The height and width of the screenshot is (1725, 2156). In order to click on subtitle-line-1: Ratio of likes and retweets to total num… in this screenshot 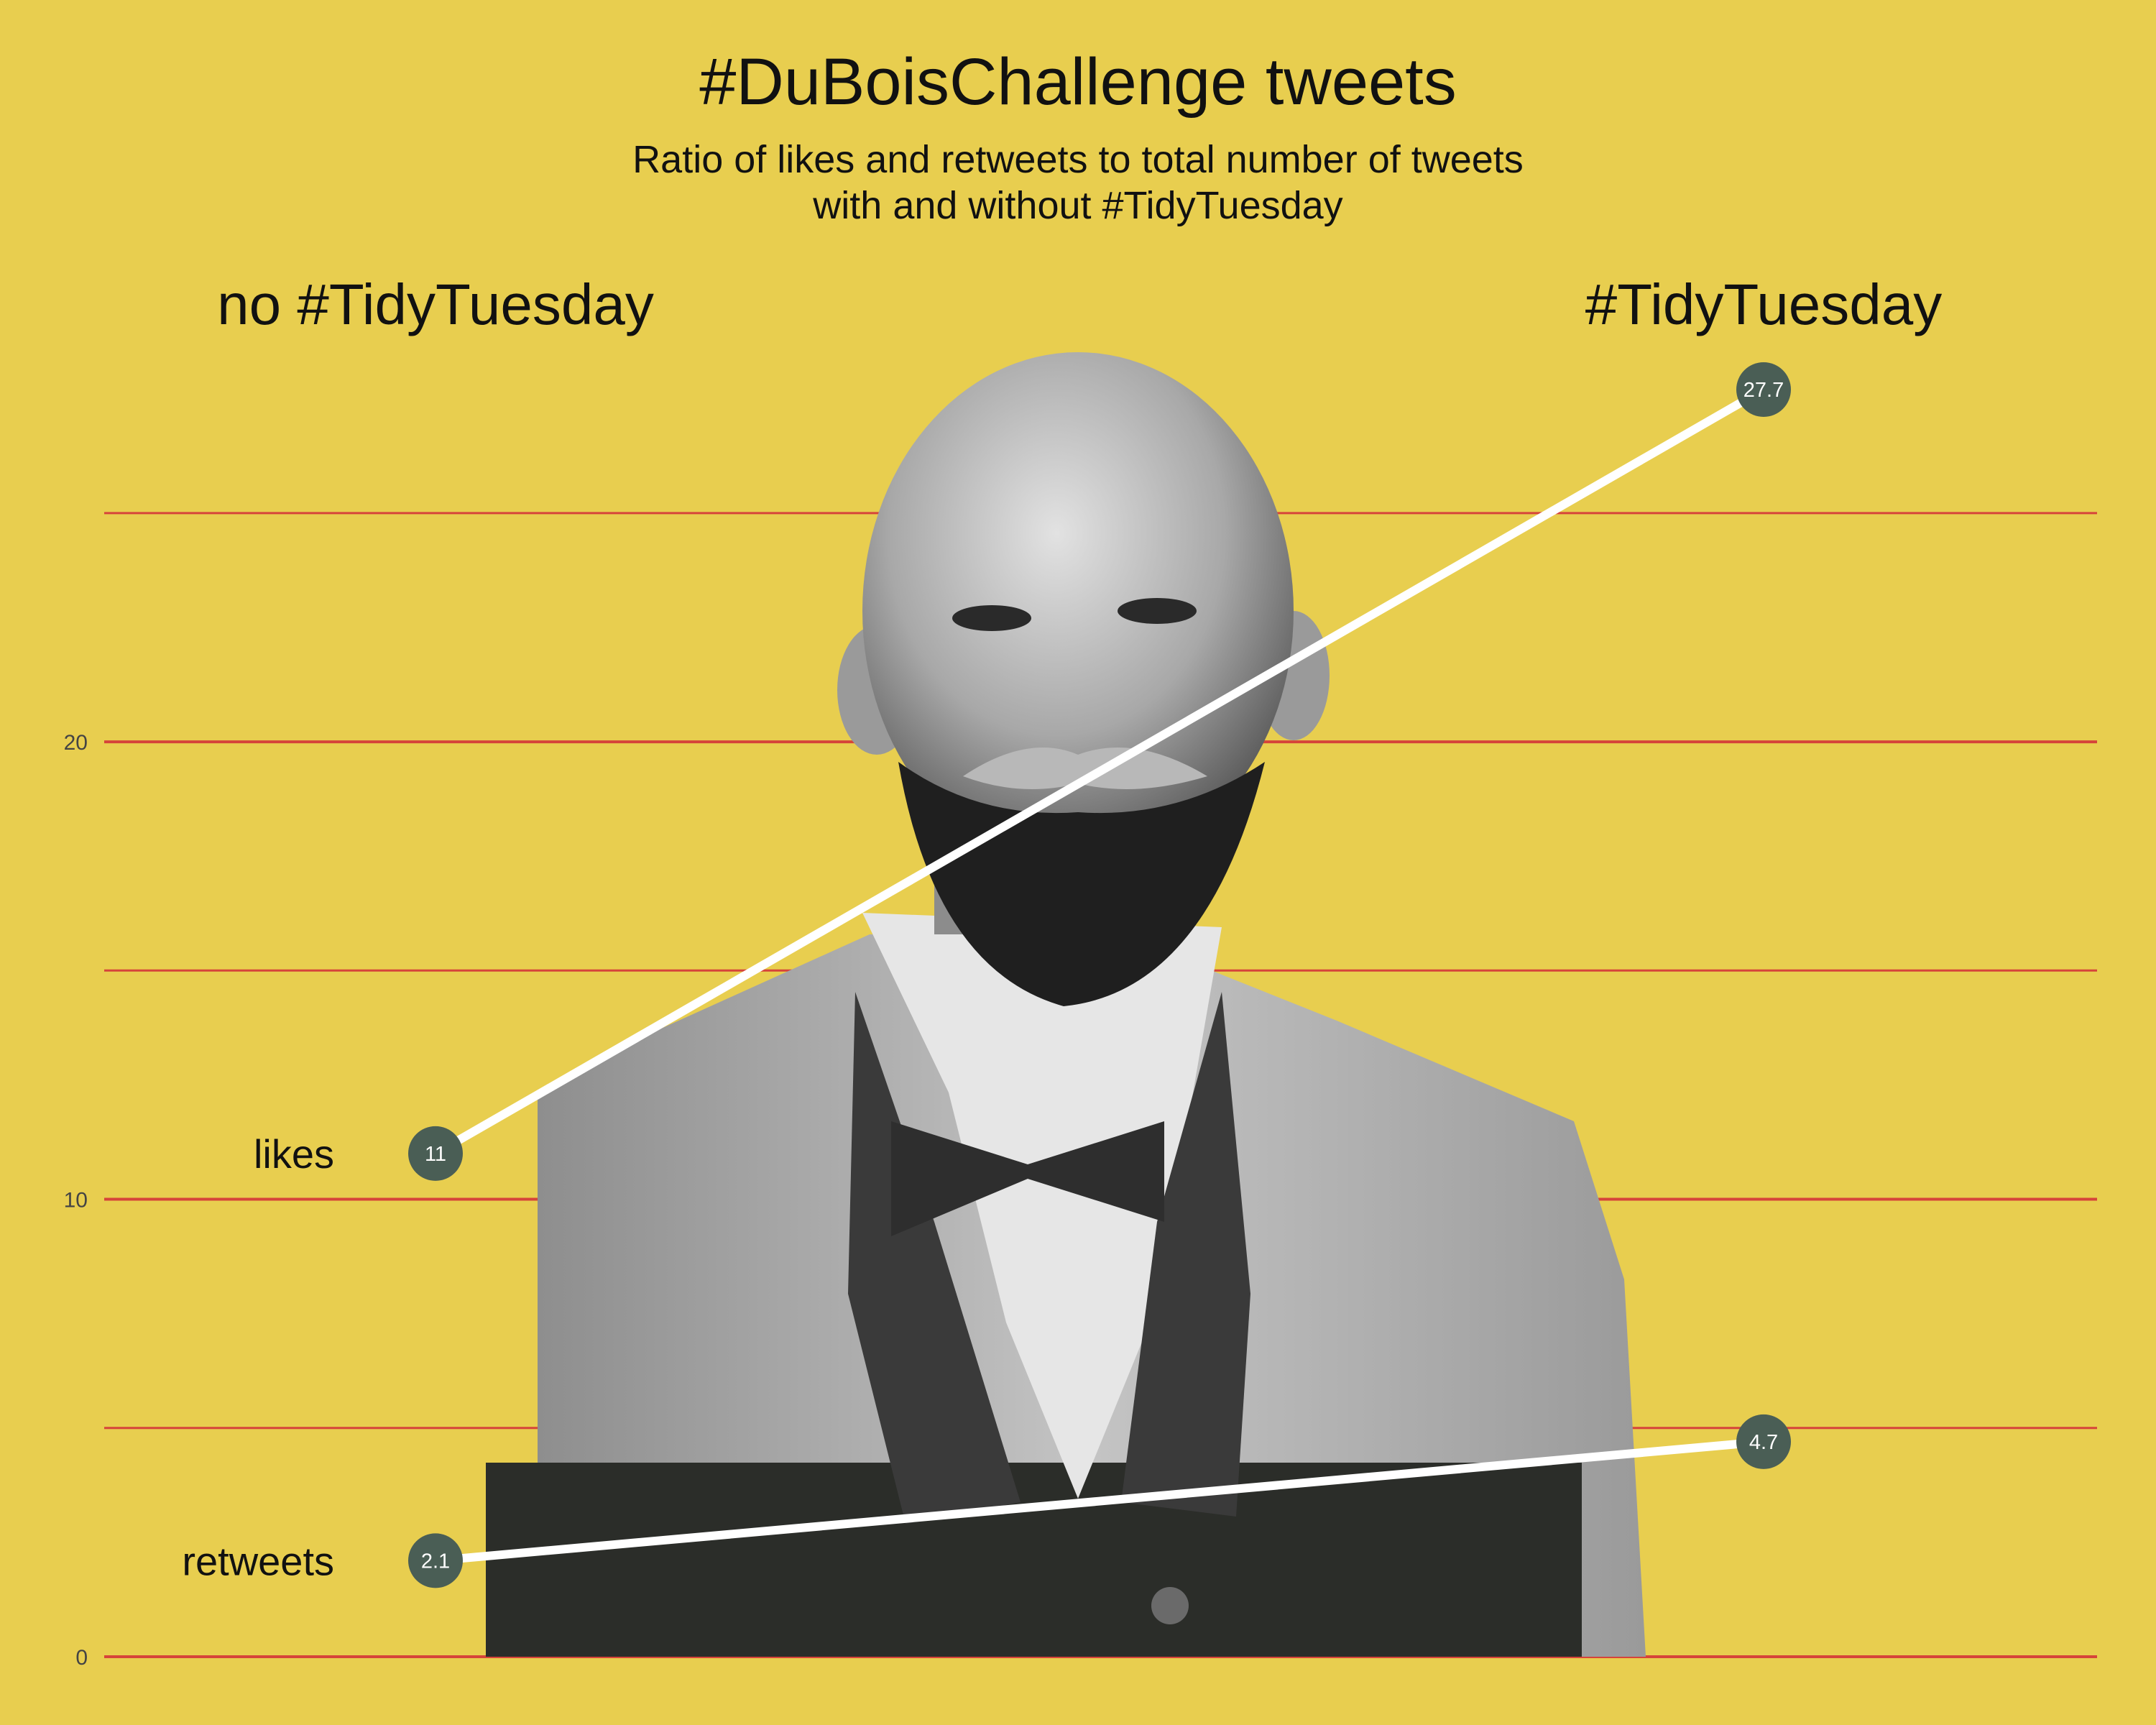, I will do `click(1078, 159)`.